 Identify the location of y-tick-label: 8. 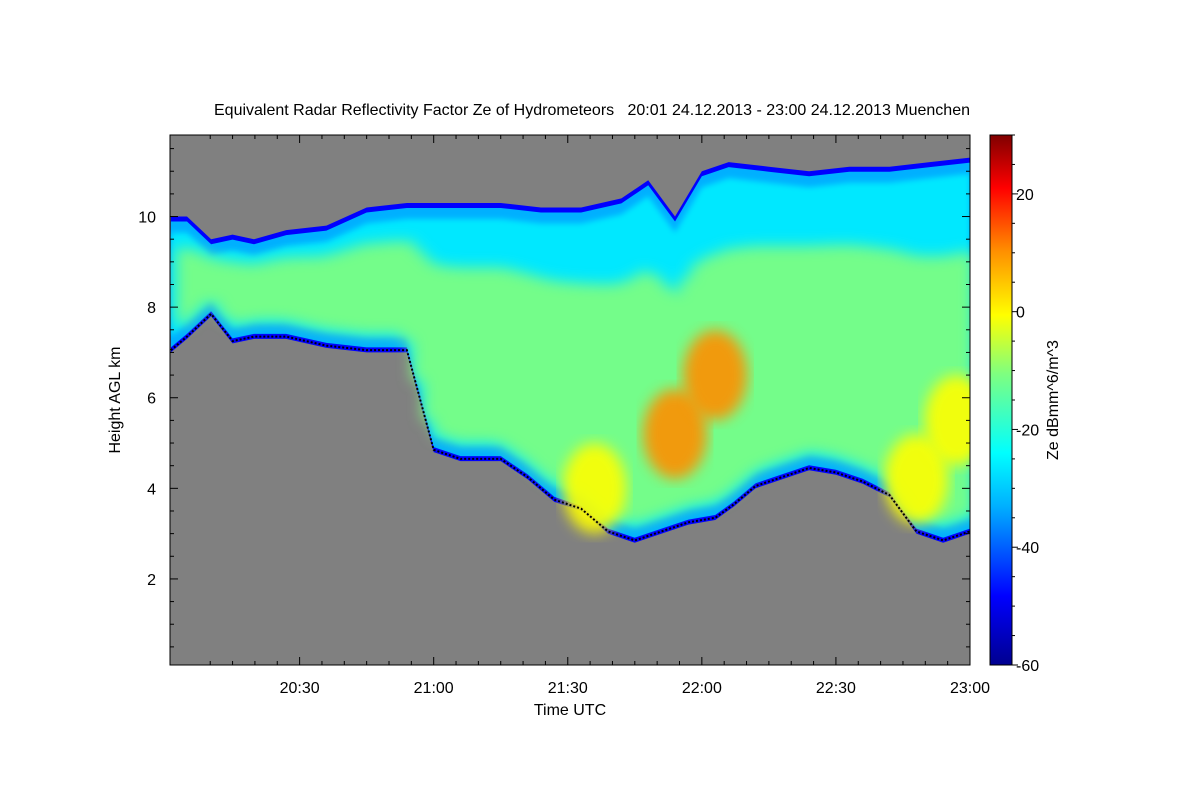
(151, 308).